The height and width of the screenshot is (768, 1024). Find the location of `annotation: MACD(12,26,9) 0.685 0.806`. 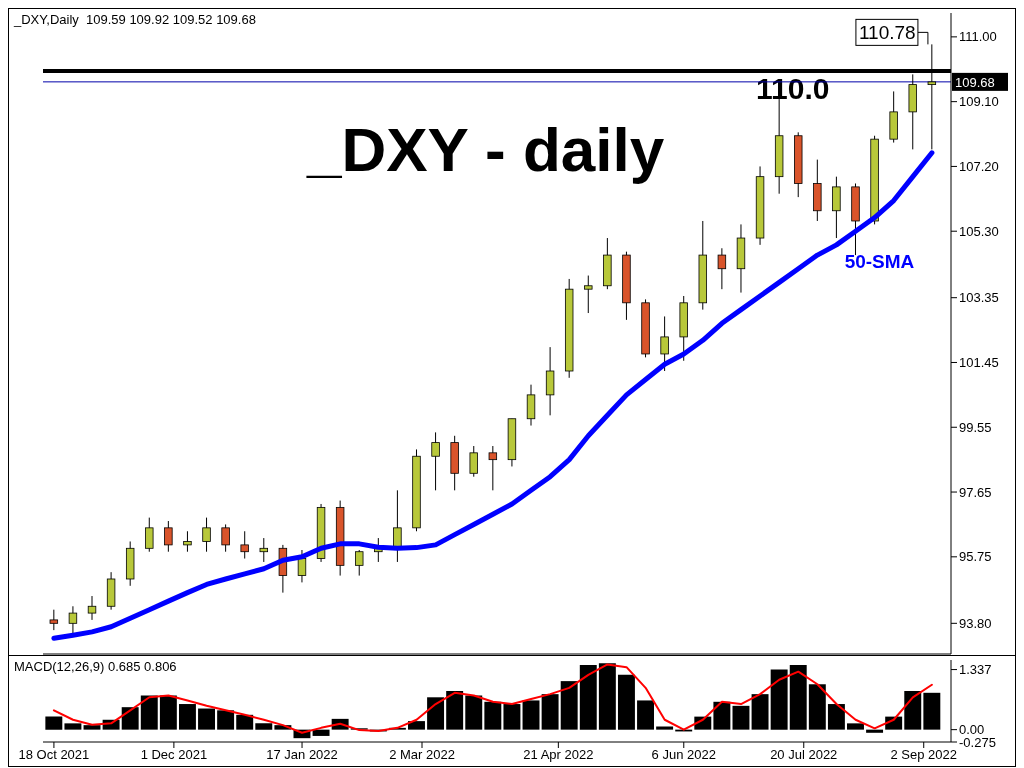

annotation: MACD(12,26,9) 0.685 0.806 is located at coordinates (95, 666).